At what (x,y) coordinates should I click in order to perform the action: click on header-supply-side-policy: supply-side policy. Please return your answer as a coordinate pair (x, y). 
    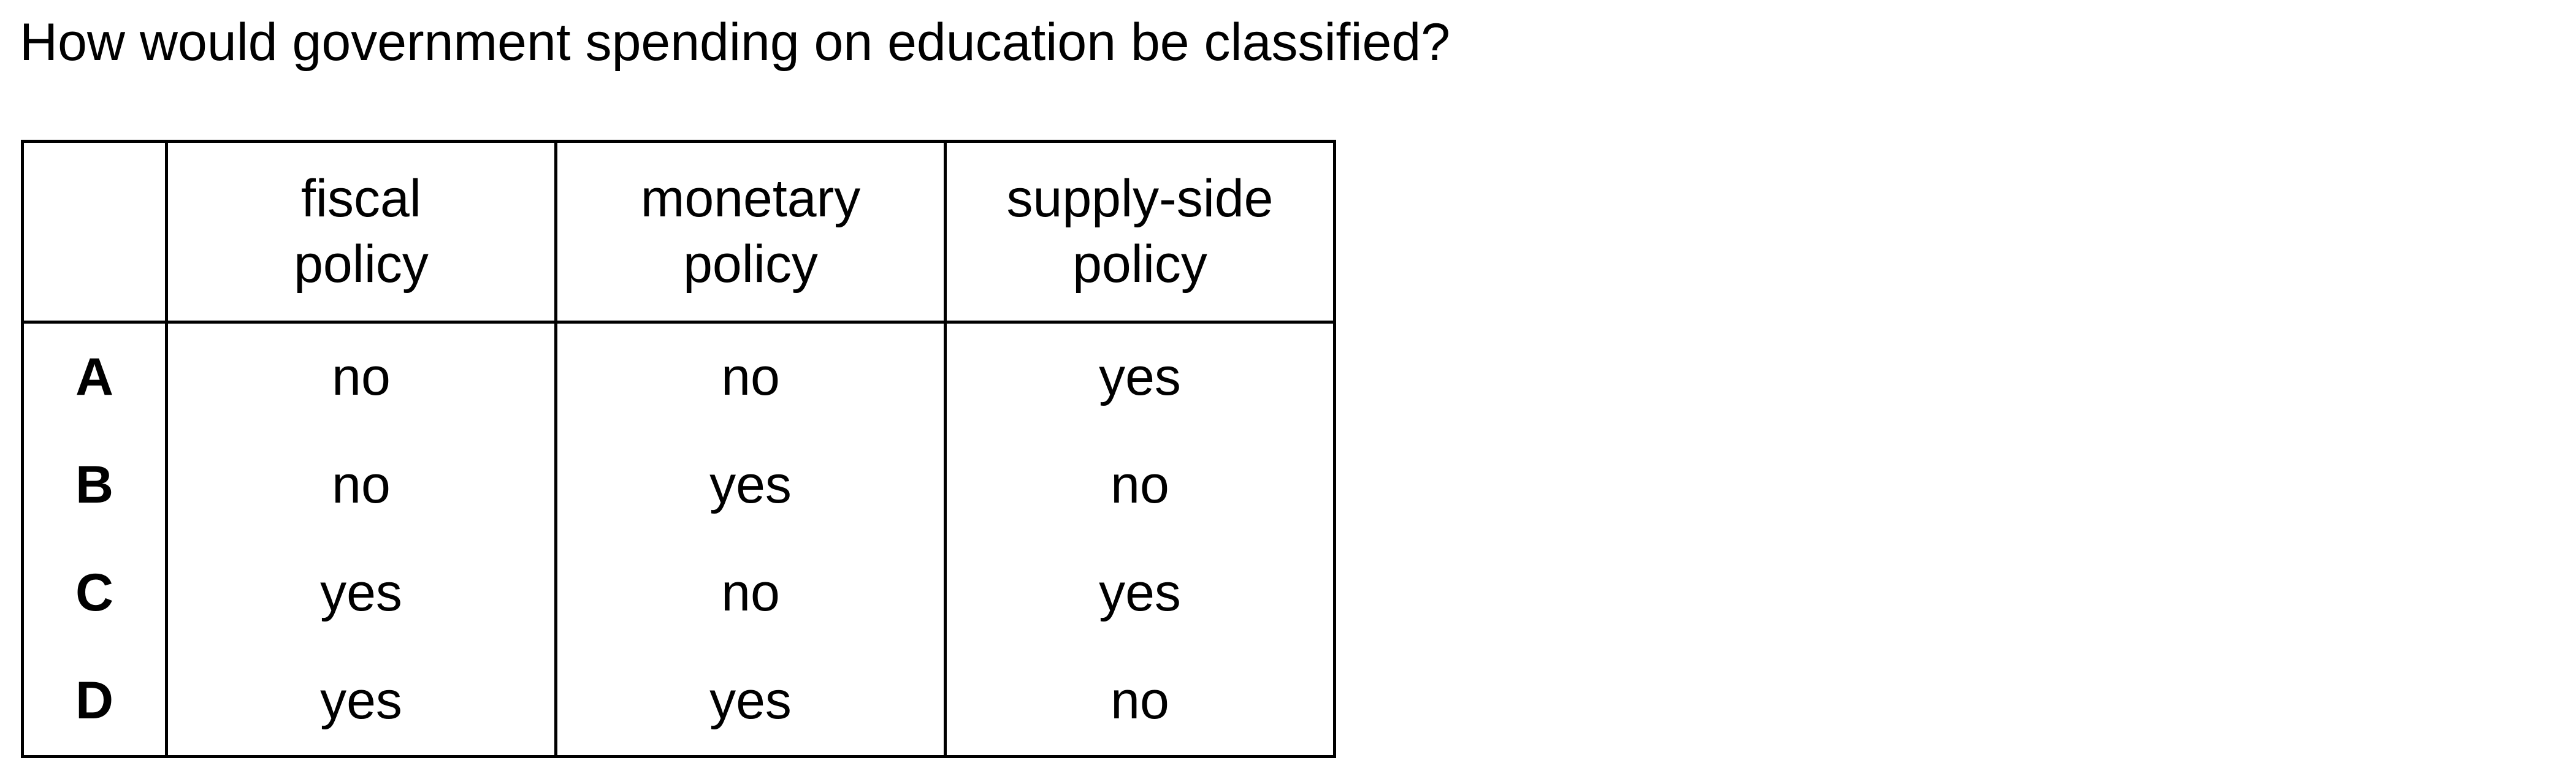
    Looking at the image, I should click on (1140, 232).